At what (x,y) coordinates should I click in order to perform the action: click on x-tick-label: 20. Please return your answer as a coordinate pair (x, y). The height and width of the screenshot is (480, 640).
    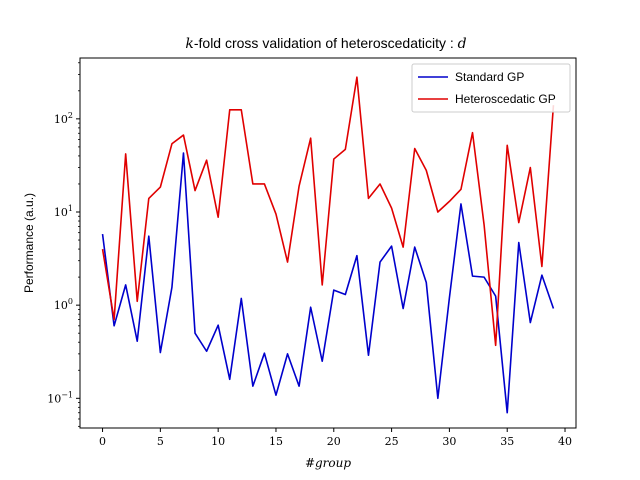
    Looking at the image, I should click on (334, 441).